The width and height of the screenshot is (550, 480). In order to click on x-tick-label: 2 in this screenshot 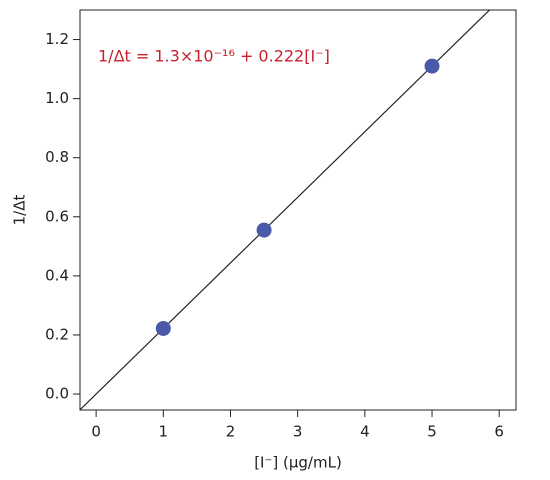, I will do `click(231, 432)`.